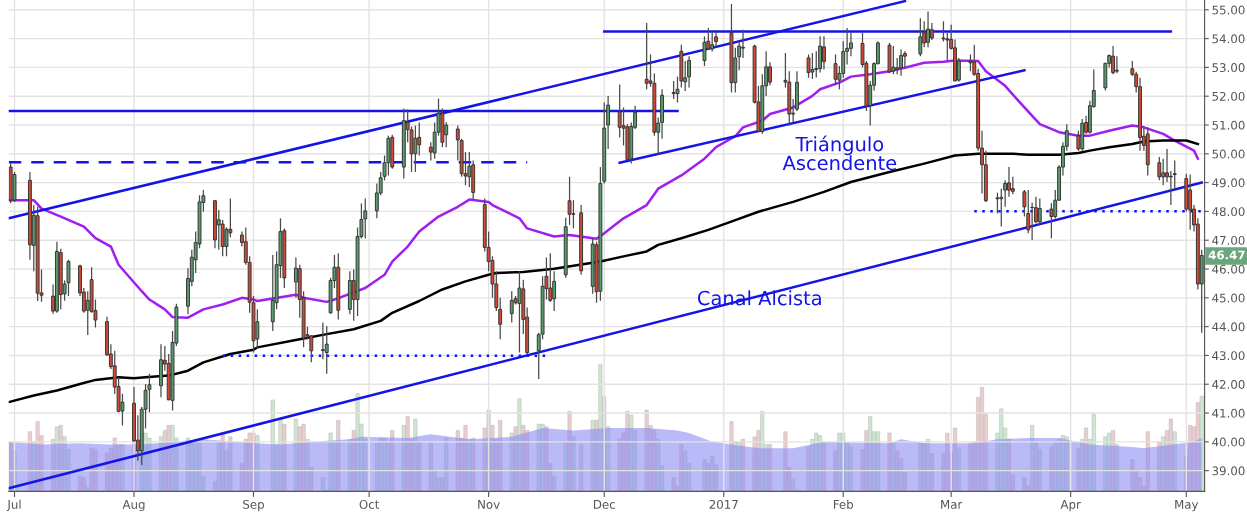 The width and height of the screenshot is (1247, 514). What do you see at coordinates (13, 505) in the screenshot?
I see `x-tick-label: Jul` at bounding box center [13, 505].